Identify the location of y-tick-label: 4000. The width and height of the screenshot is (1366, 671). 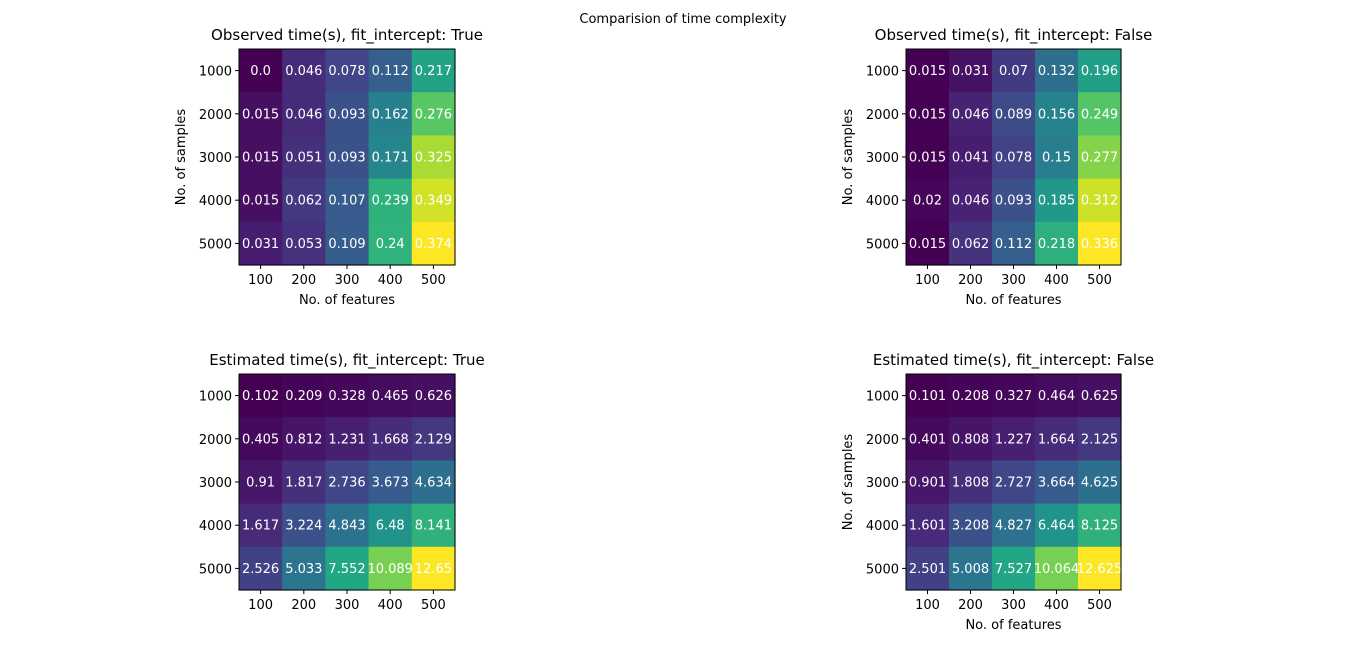
(882, 526).